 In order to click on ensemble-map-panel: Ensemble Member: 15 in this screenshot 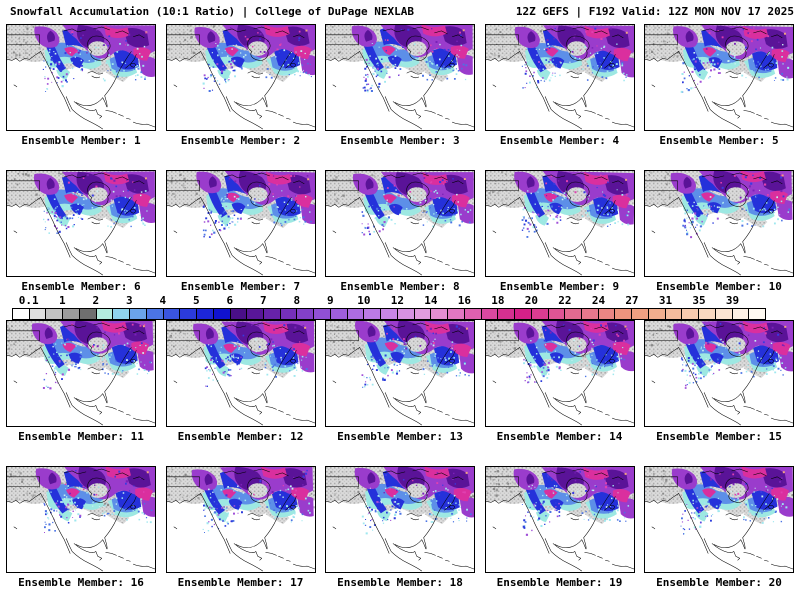, I will do `click(719, 381)`.